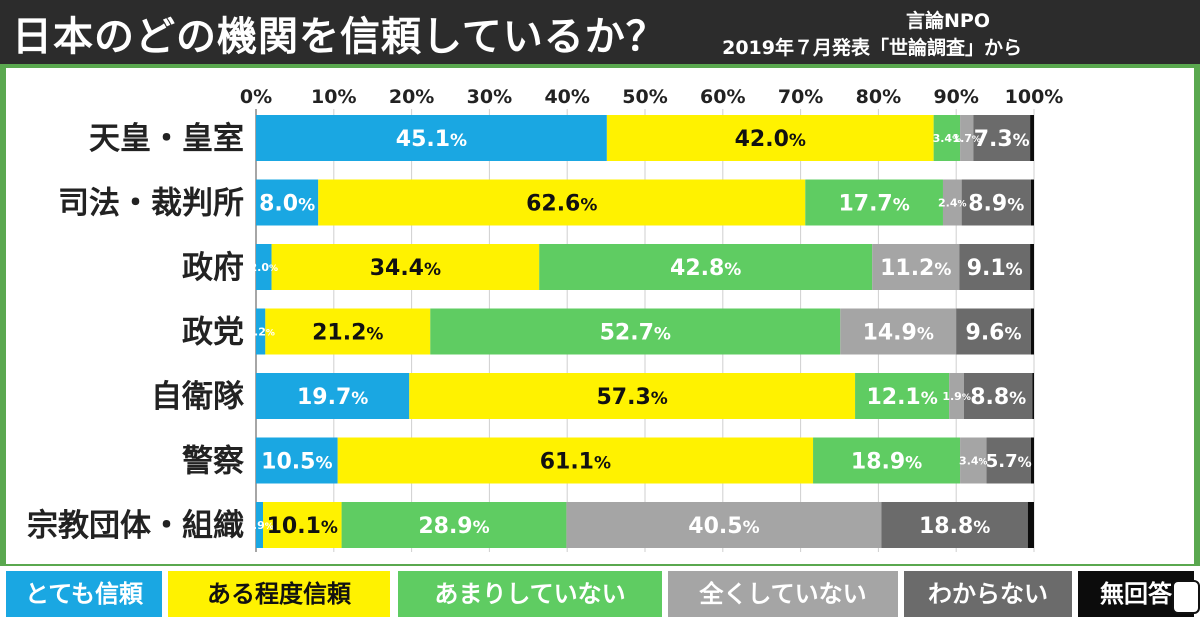 The width and height of the screenshot is (1200, 620). What do you see at coordinates (872, 48) in the screenshot?
I see `source-detail: 2019年７月発表「世論調査」から` at bounding box center [872, 48].